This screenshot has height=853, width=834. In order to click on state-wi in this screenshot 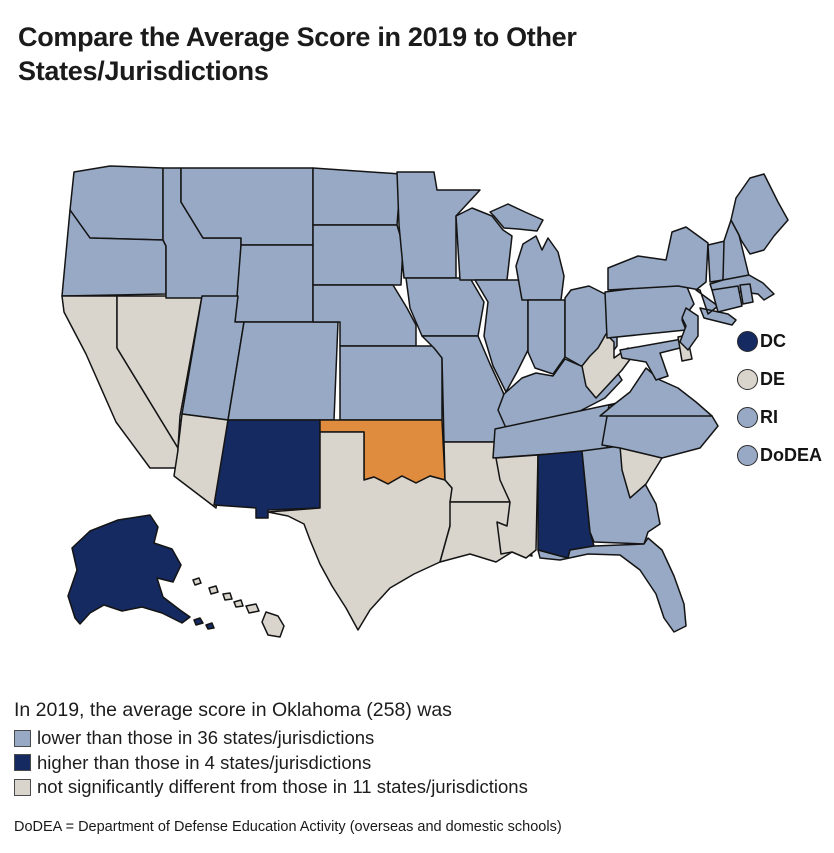, I will do `click(484, 244)`.